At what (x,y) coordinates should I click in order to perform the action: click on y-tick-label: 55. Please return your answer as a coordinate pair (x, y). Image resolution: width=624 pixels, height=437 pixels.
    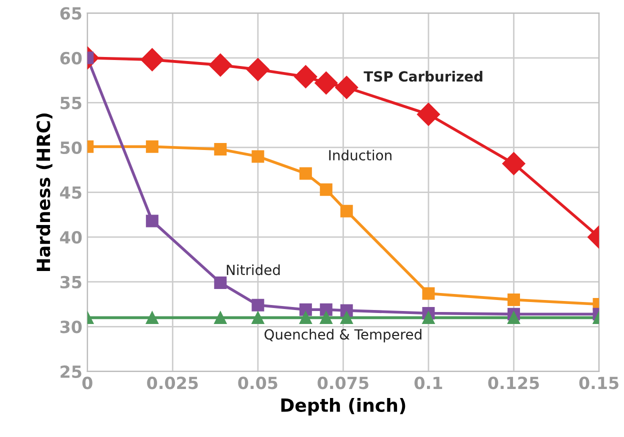
    Looking at the image, I should click on (71, 103).